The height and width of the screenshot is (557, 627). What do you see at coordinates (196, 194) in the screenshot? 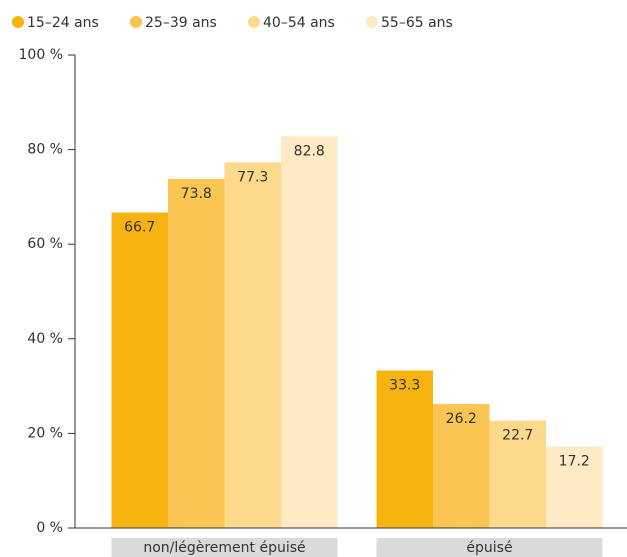
I see `value-label: 73.8` at bounding box center [196, 194].